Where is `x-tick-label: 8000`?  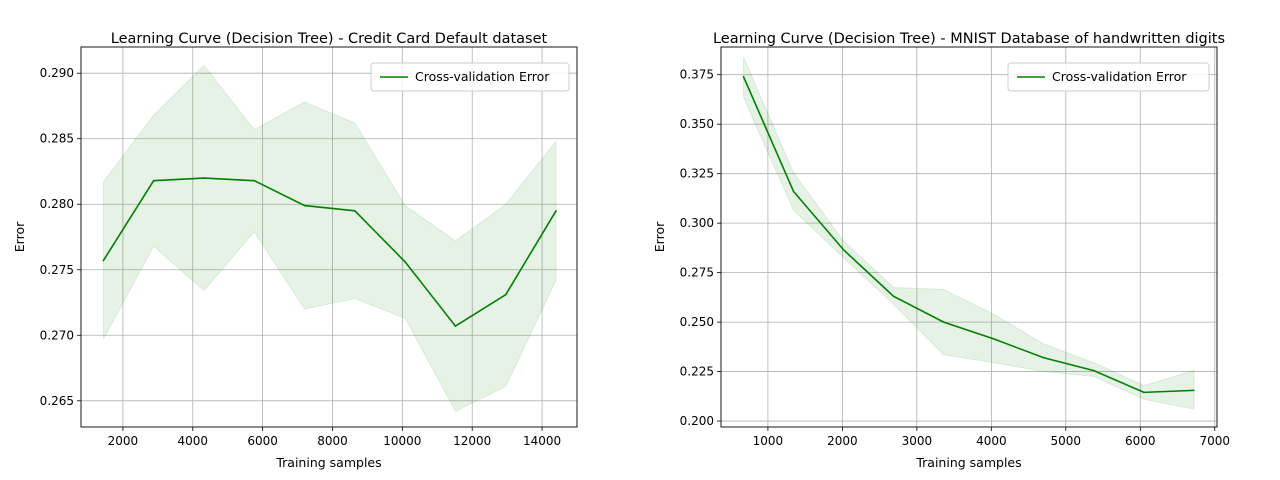 x-tick-label: 8000 is located at coordinates (332, 441).